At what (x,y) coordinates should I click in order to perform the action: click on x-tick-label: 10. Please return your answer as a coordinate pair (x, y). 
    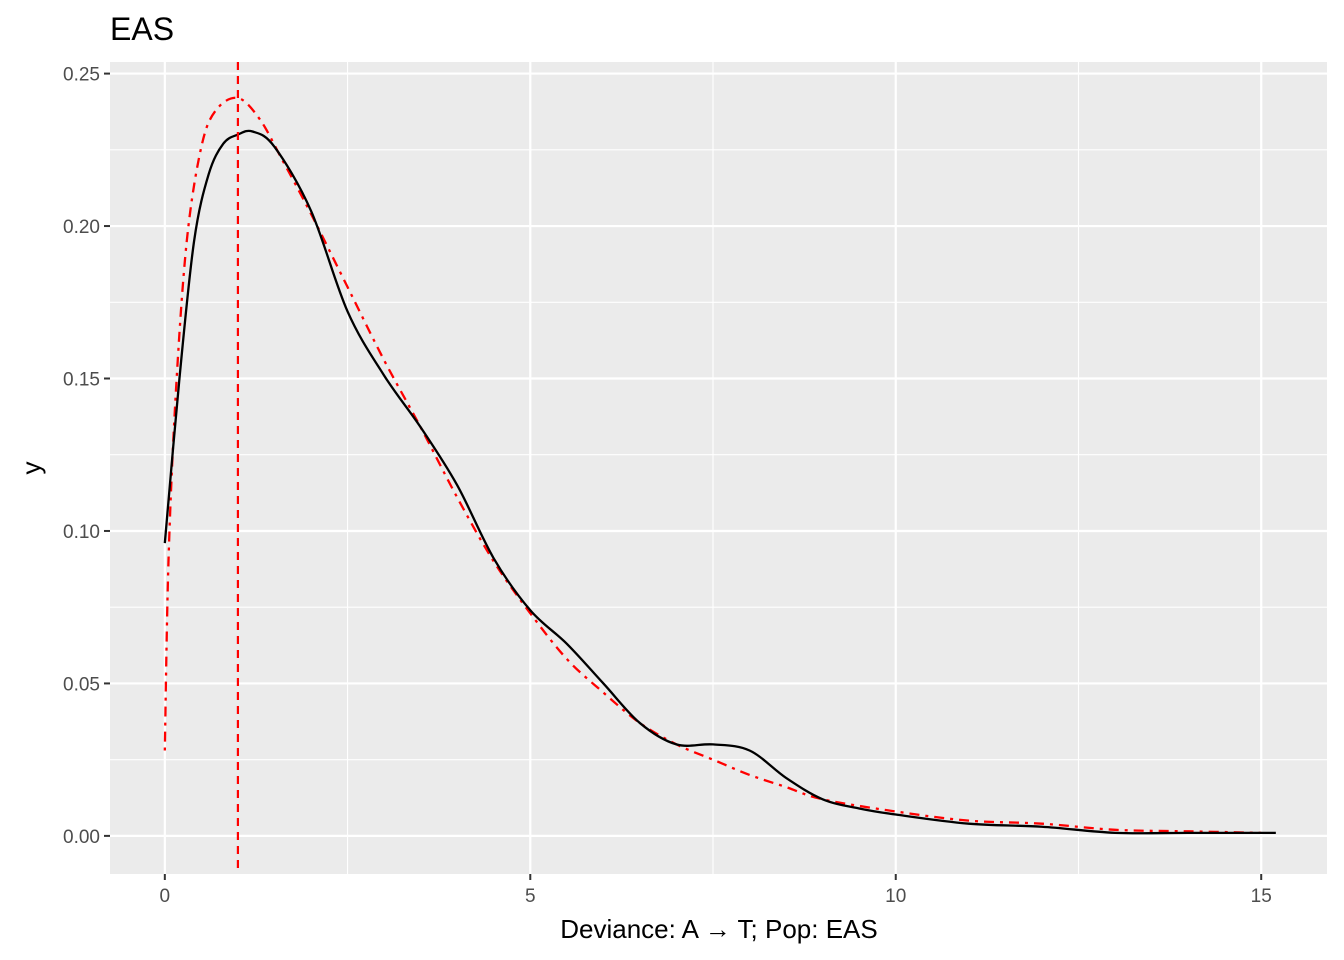
    Looking at the image, I should click on (895, 896).